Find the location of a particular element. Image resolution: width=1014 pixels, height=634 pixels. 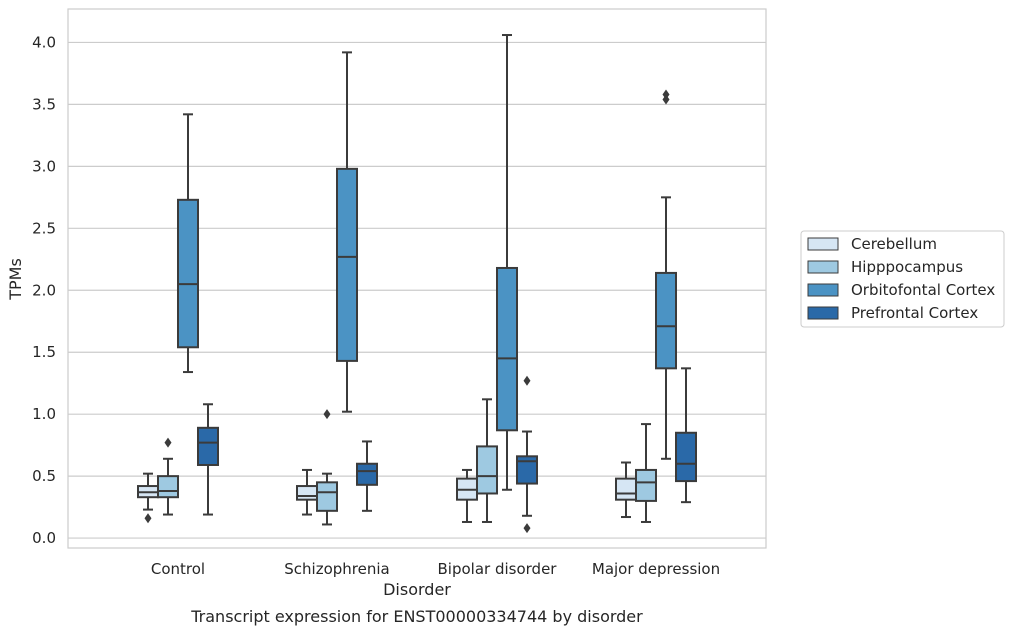

y-axis-title: TPMs is located at coordinates (15, 279).